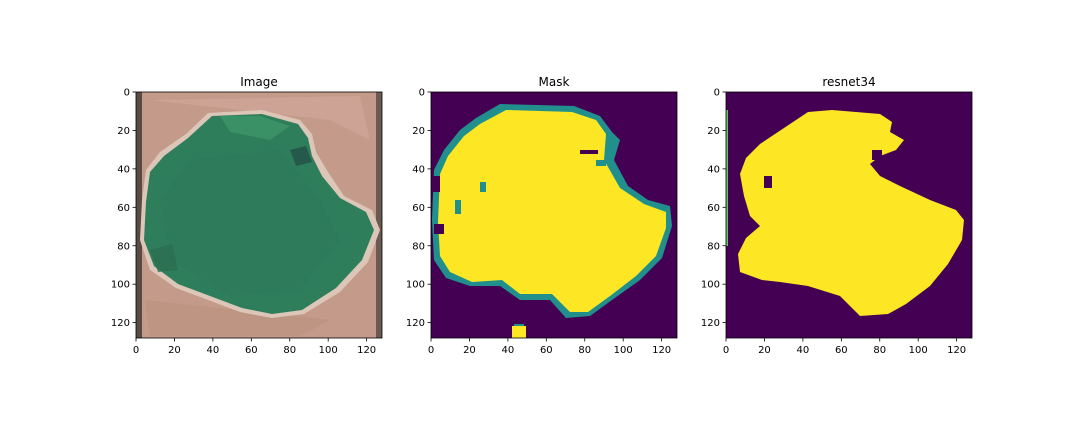  I want to click on panel-title: Mask, so click(554, 82).